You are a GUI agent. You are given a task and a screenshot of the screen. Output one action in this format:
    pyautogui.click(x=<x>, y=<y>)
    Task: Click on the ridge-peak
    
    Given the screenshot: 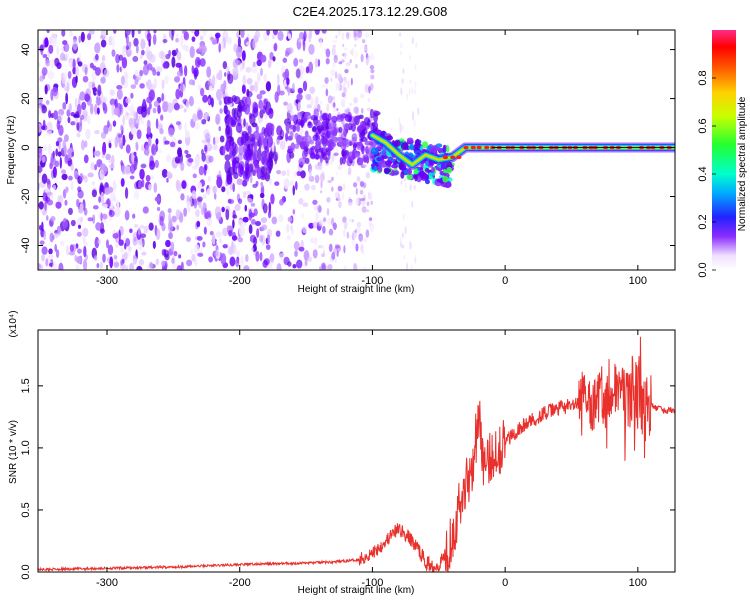 What is the action you would take?
    pyautogui.click(x=466, y=147)
    